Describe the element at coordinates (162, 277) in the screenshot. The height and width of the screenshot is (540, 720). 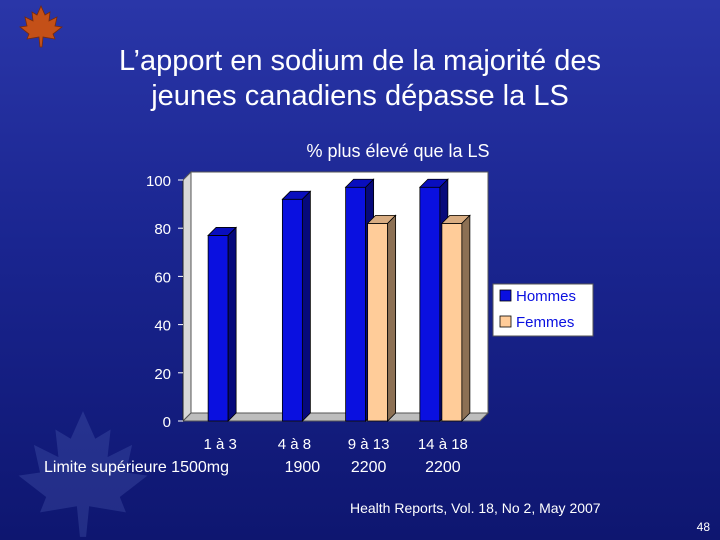
I see `y-tick-label: 60` at that location.